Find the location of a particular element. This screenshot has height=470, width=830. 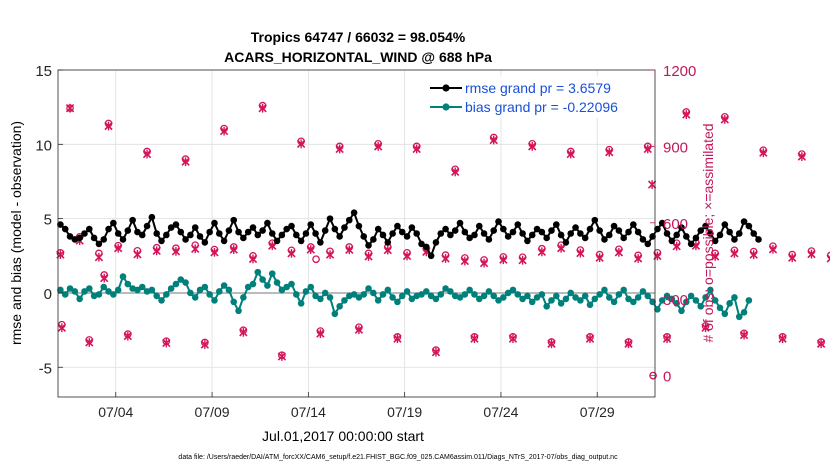

x-tick-label: 07/19 is located at coordinates (404, 412).